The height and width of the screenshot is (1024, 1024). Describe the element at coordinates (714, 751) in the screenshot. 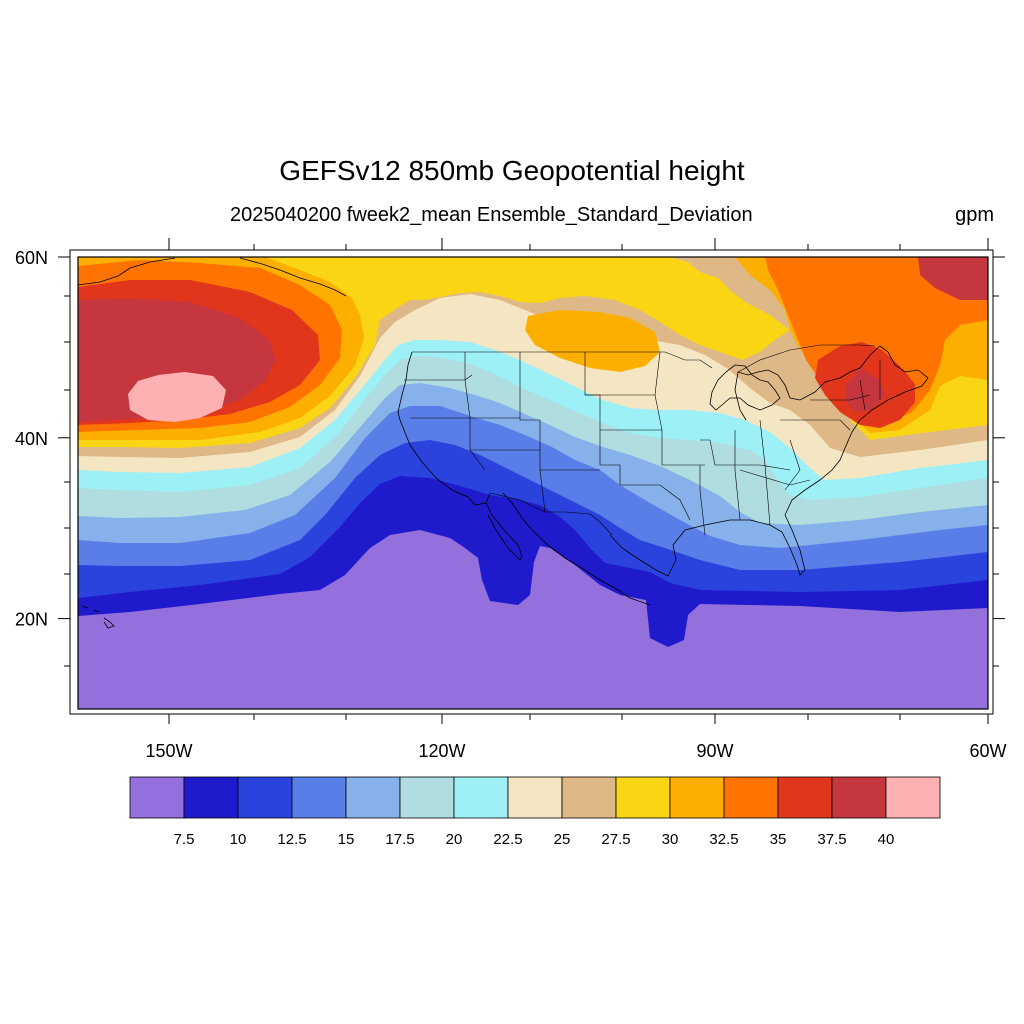

I see `lon-tick-label: 90W` at that location.